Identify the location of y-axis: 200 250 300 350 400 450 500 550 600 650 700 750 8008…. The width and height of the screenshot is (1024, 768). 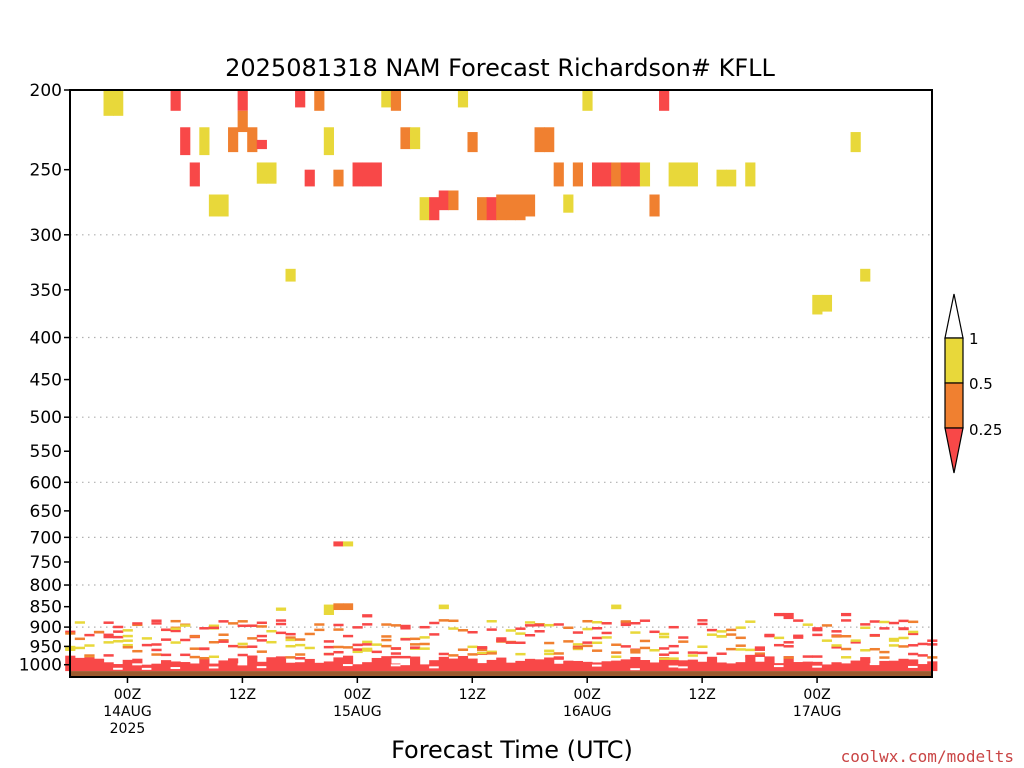
(44, 378).